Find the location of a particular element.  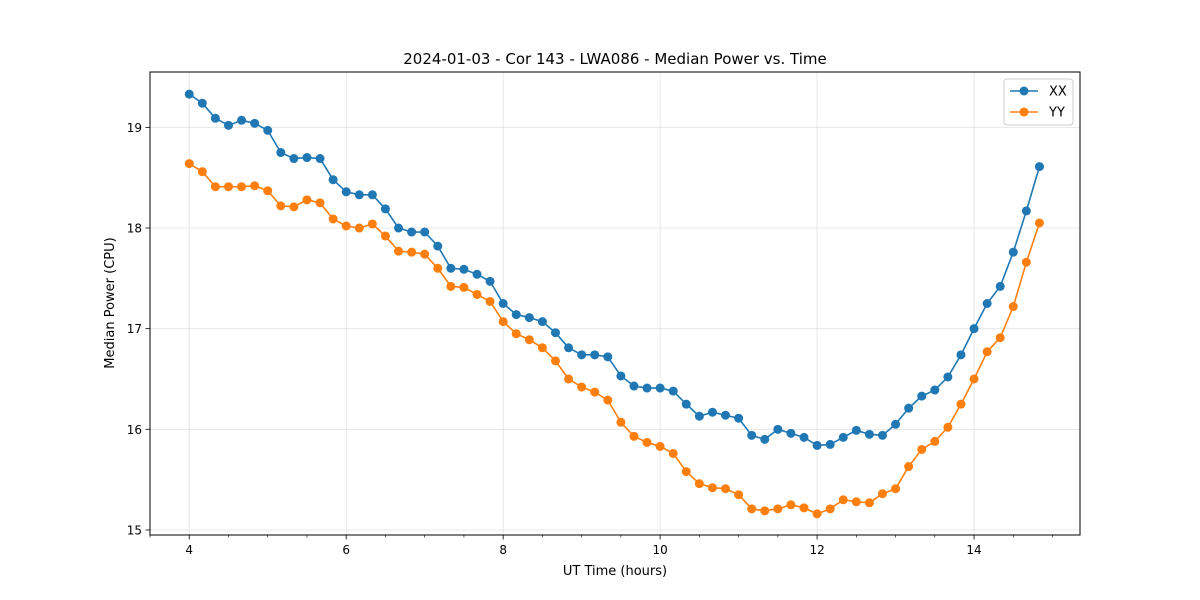

y-tick-label: 16 is located at coordinates (134, 430).